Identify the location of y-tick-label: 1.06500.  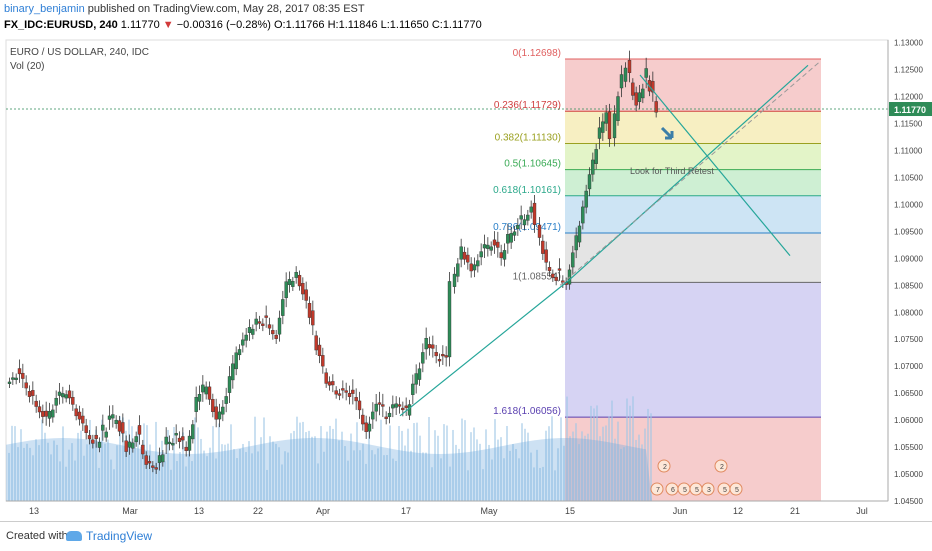
(908, 393).